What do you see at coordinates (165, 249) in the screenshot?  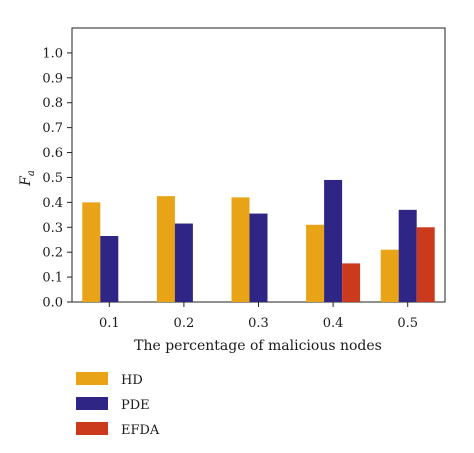 I see `bar-hd-0.2` at bounding box center [165, 249].